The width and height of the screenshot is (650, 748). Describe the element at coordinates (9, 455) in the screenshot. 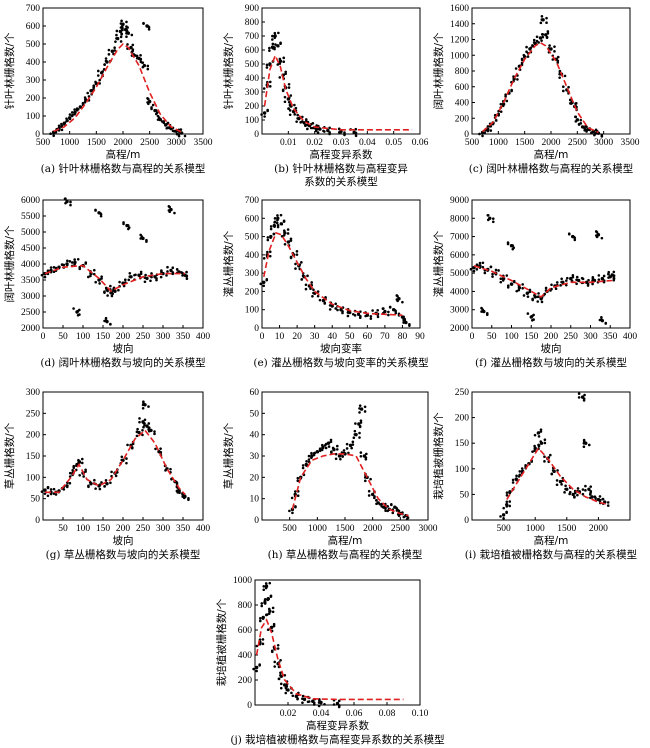

I see `y-axis-label: 草丛栅格数/个` at that location.